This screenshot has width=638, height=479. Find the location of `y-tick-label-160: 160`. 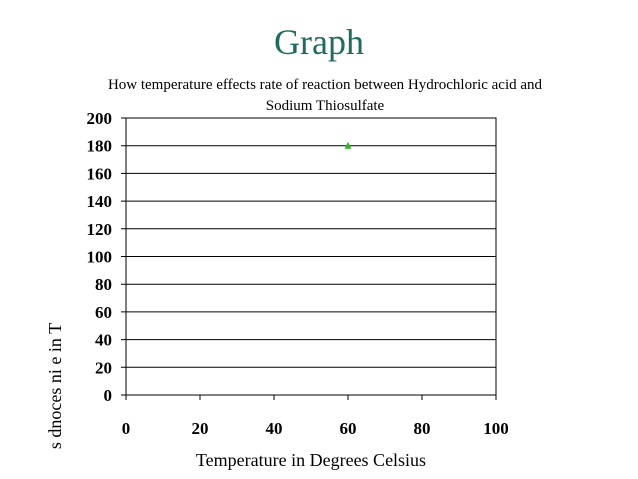

y-tick-label-160: 160 is located at coordinates (100, 173).